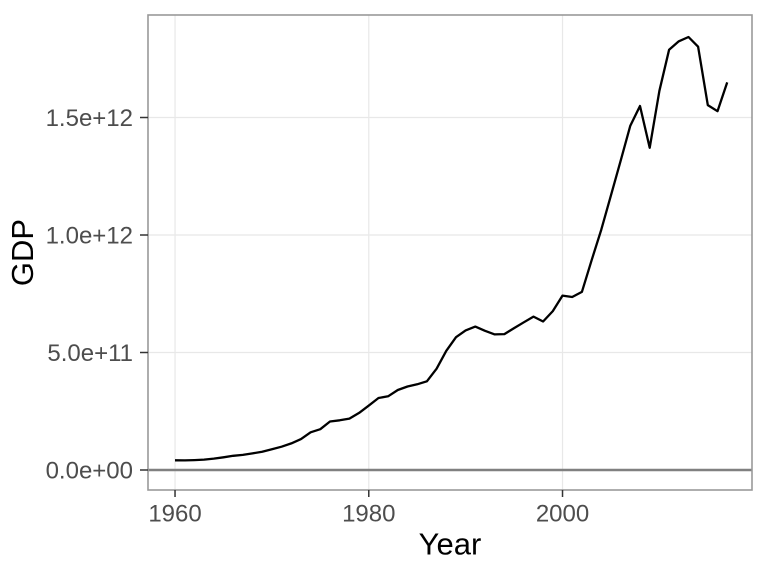 The image size is (768, 576). I want to click on x-tick-label: 2000, so click(562, 514).